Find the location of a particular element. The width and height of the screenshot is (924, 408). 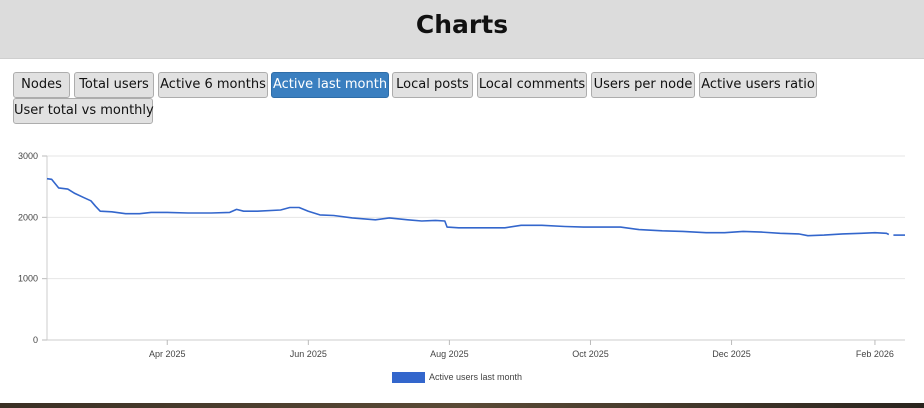

y-tick-label: 2000 is located at coordinates (28, 217).